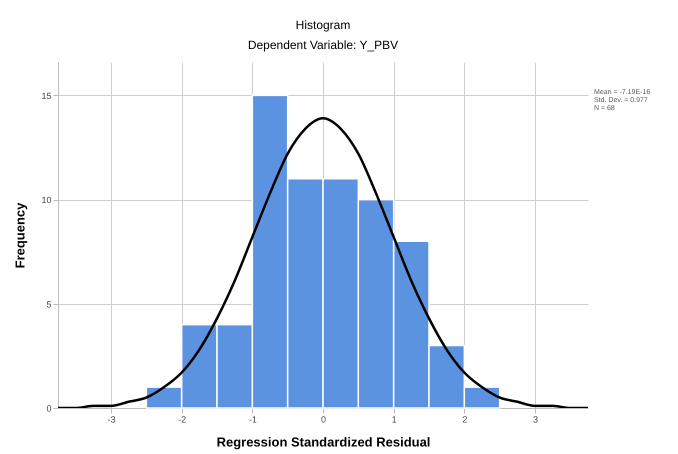  Describe the element at coordinates (465, 419) in the screenshot. I see `x-tick-label: 2` at that location.